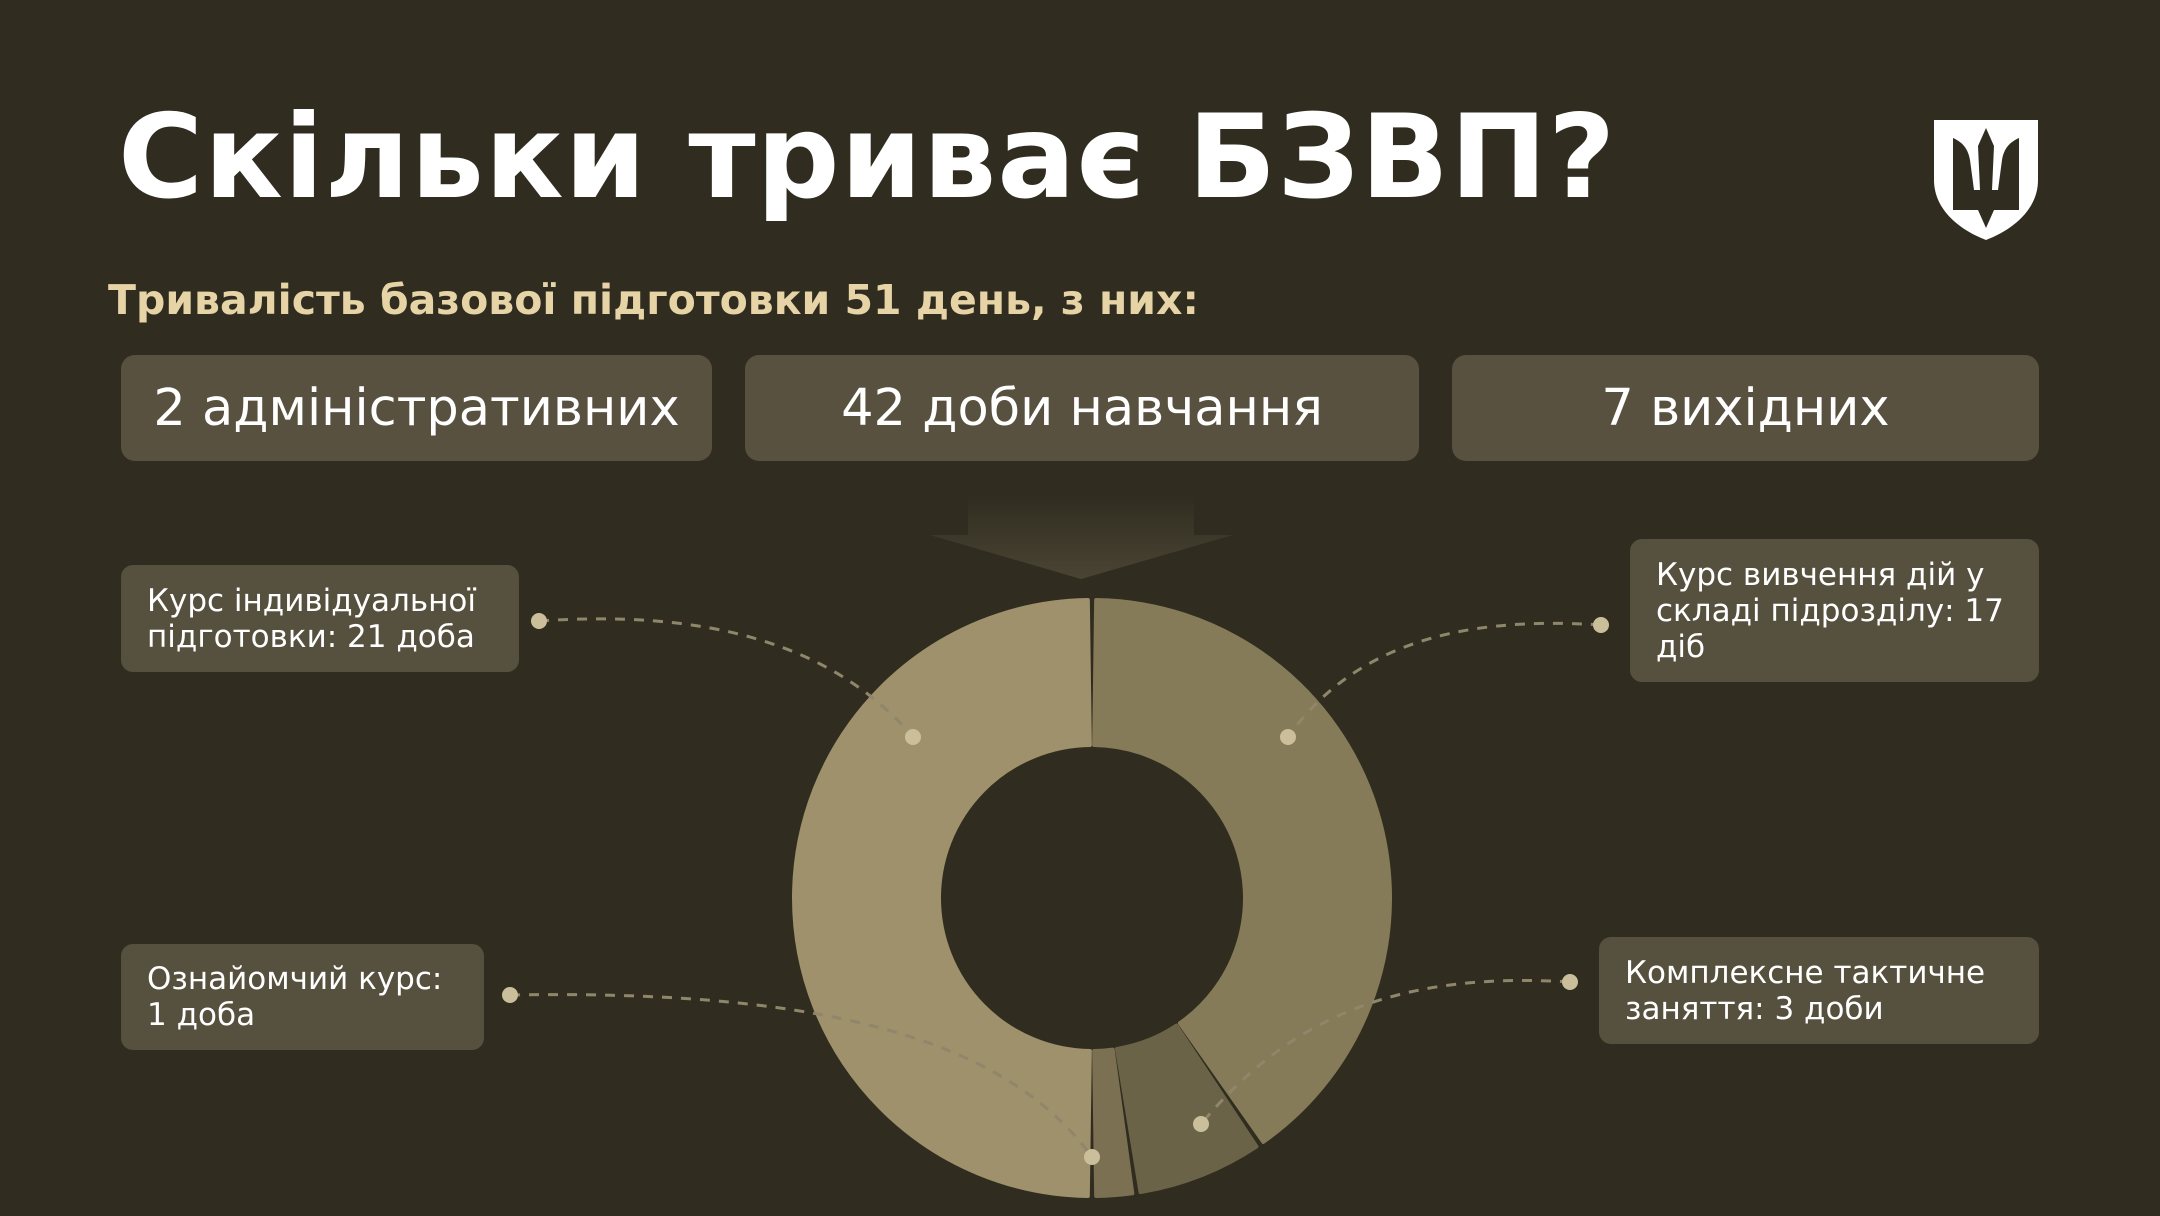 The height and width of the screenshot is (1216, 2160). Describe the element at coordinates (801, 1075) in the screenshot. I see `leader-intro` at that location.